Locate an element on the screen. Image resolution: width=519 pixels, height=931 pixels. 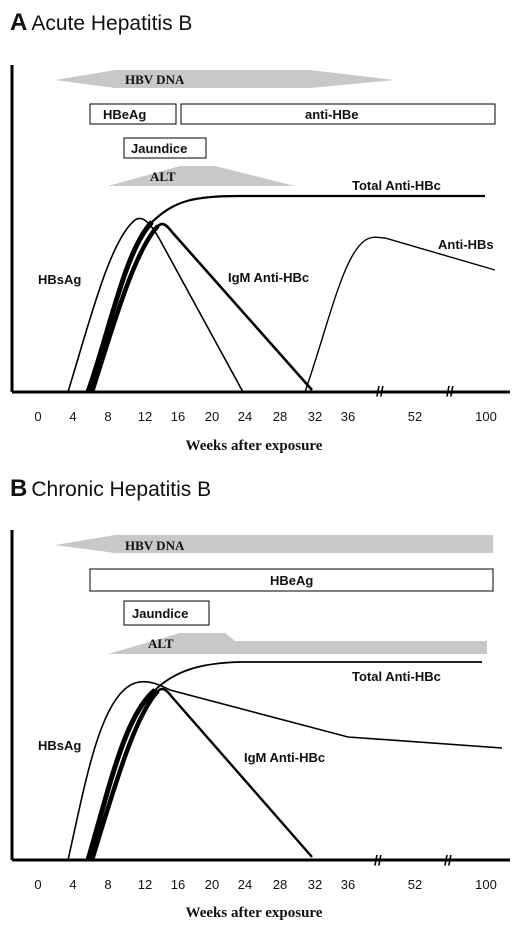
anti-hbs-curve is located at coordinates (400, 314).